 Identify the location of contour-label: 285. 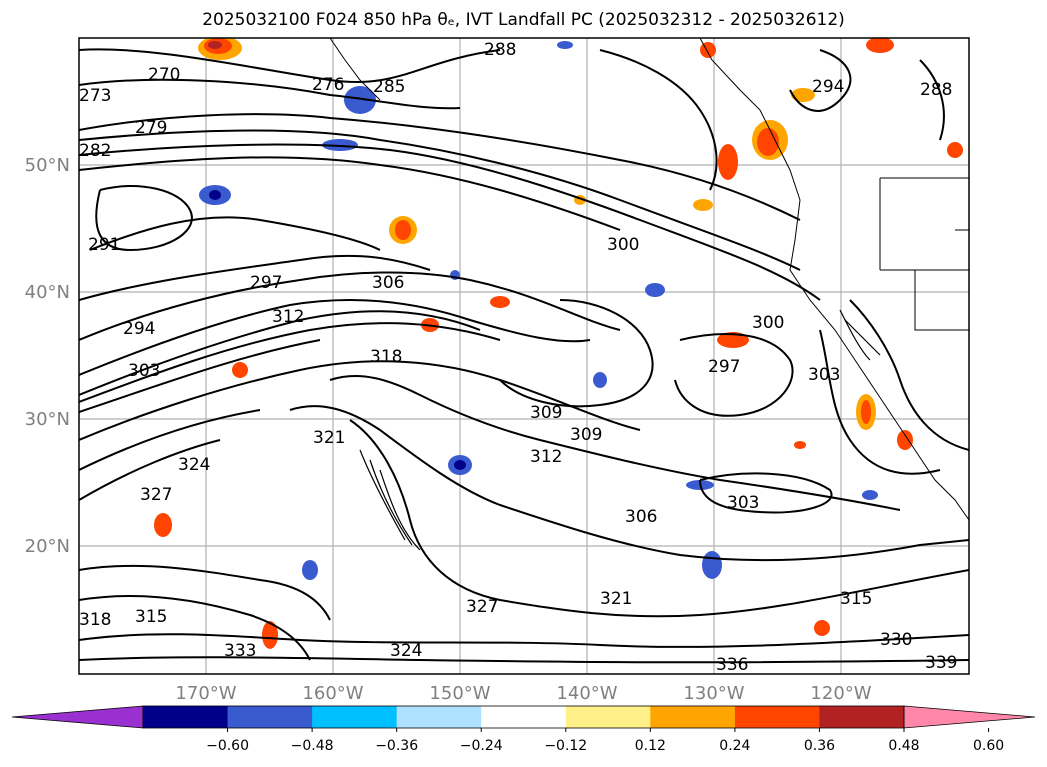
(389, 87).